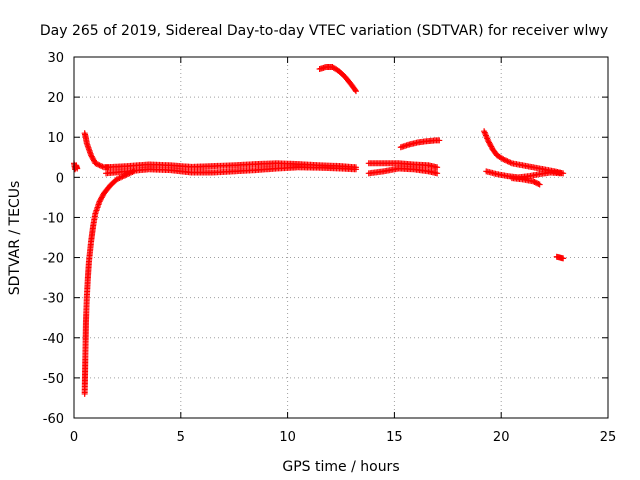 Image resolution: width=640 pixels, height=480 pixels. I want to click on x-axis-label: GPS time / hours, so click(340, 467).